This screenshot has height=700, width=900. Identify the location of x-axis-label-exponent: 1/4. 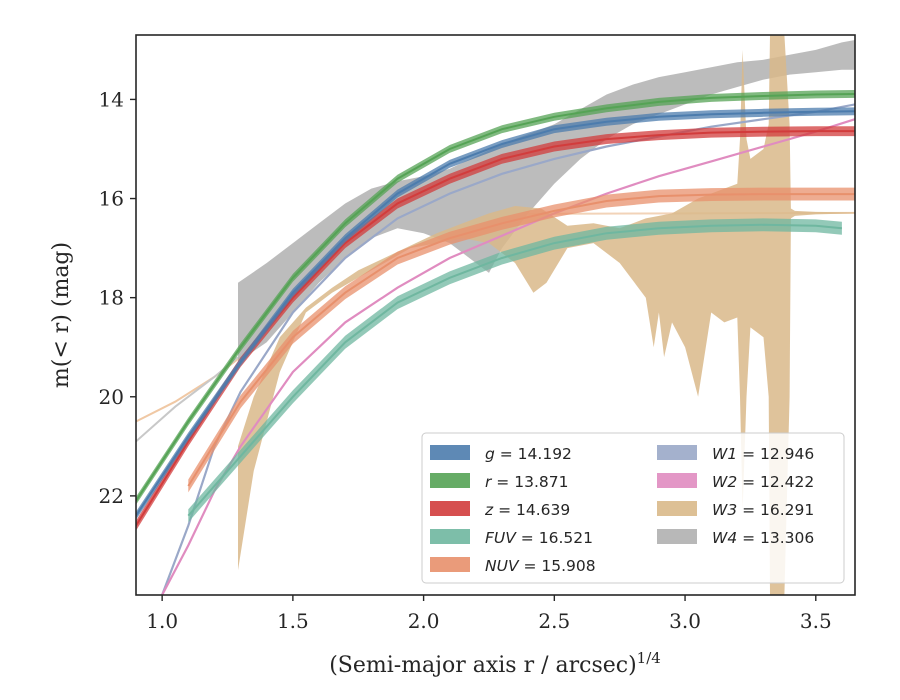
(649, 658).